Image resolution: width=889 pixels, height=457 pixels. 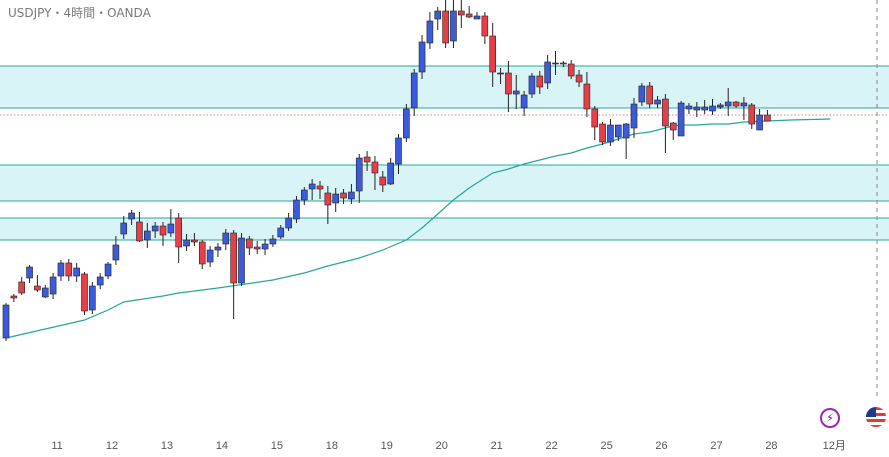 What do you see at coordinates (167, 446) in the screenshot?
I see `x-tick-label: 13` at bounding box center [167, 446].